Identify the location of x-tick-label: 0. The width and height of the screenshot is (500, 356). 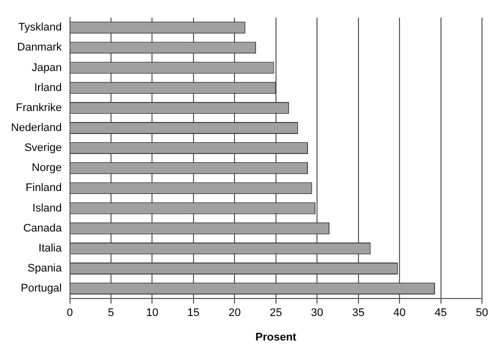
(69, 313).